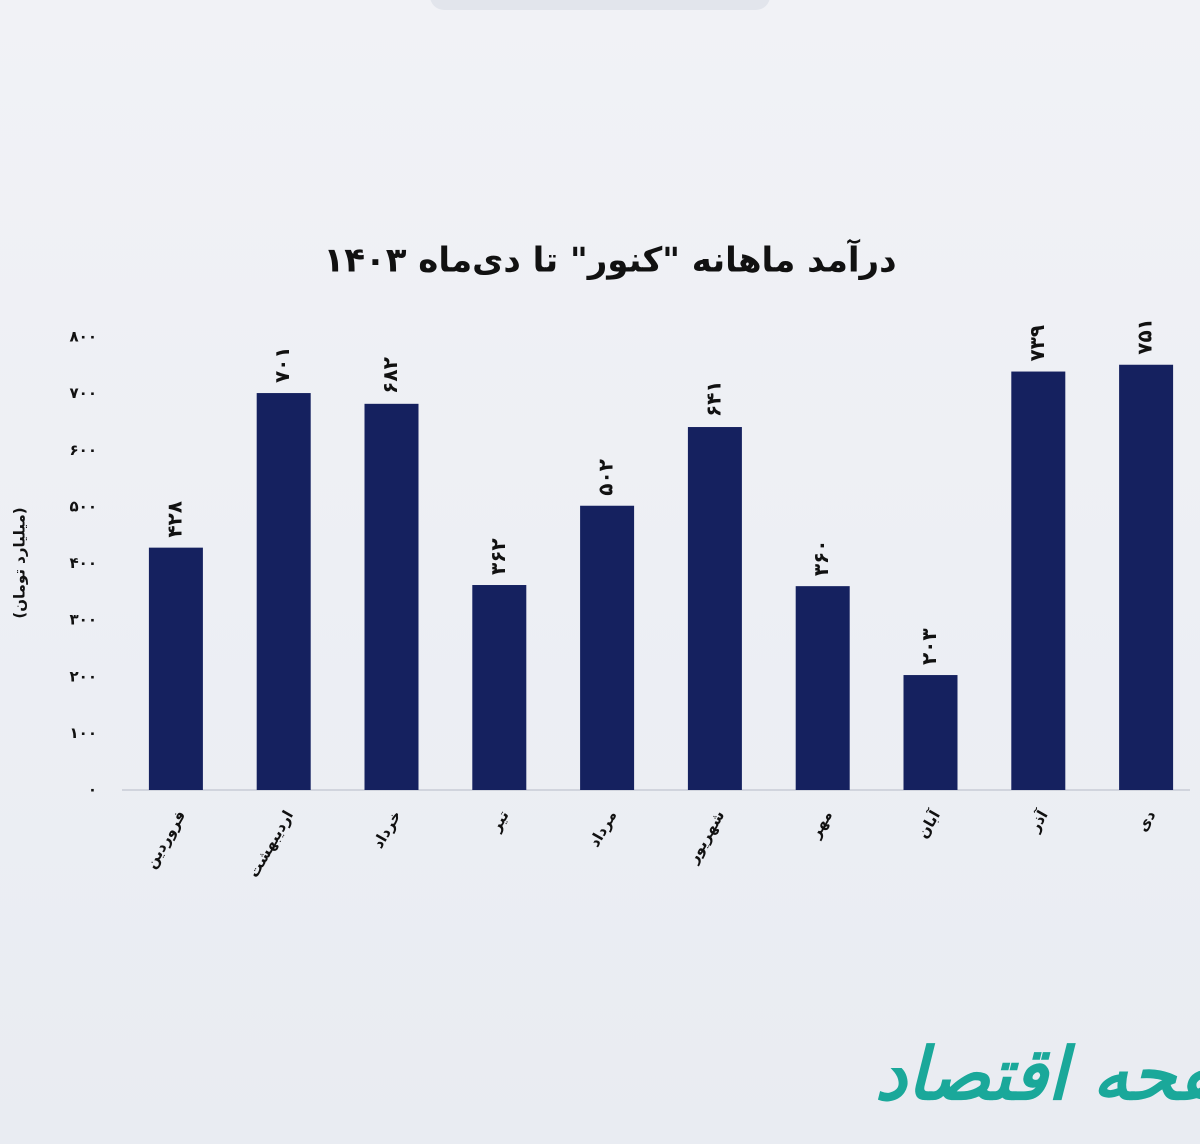 This screenshot has height=1144, width=1200. I want to click on y-tick-label: ۳۰۰, so click(83, 620).